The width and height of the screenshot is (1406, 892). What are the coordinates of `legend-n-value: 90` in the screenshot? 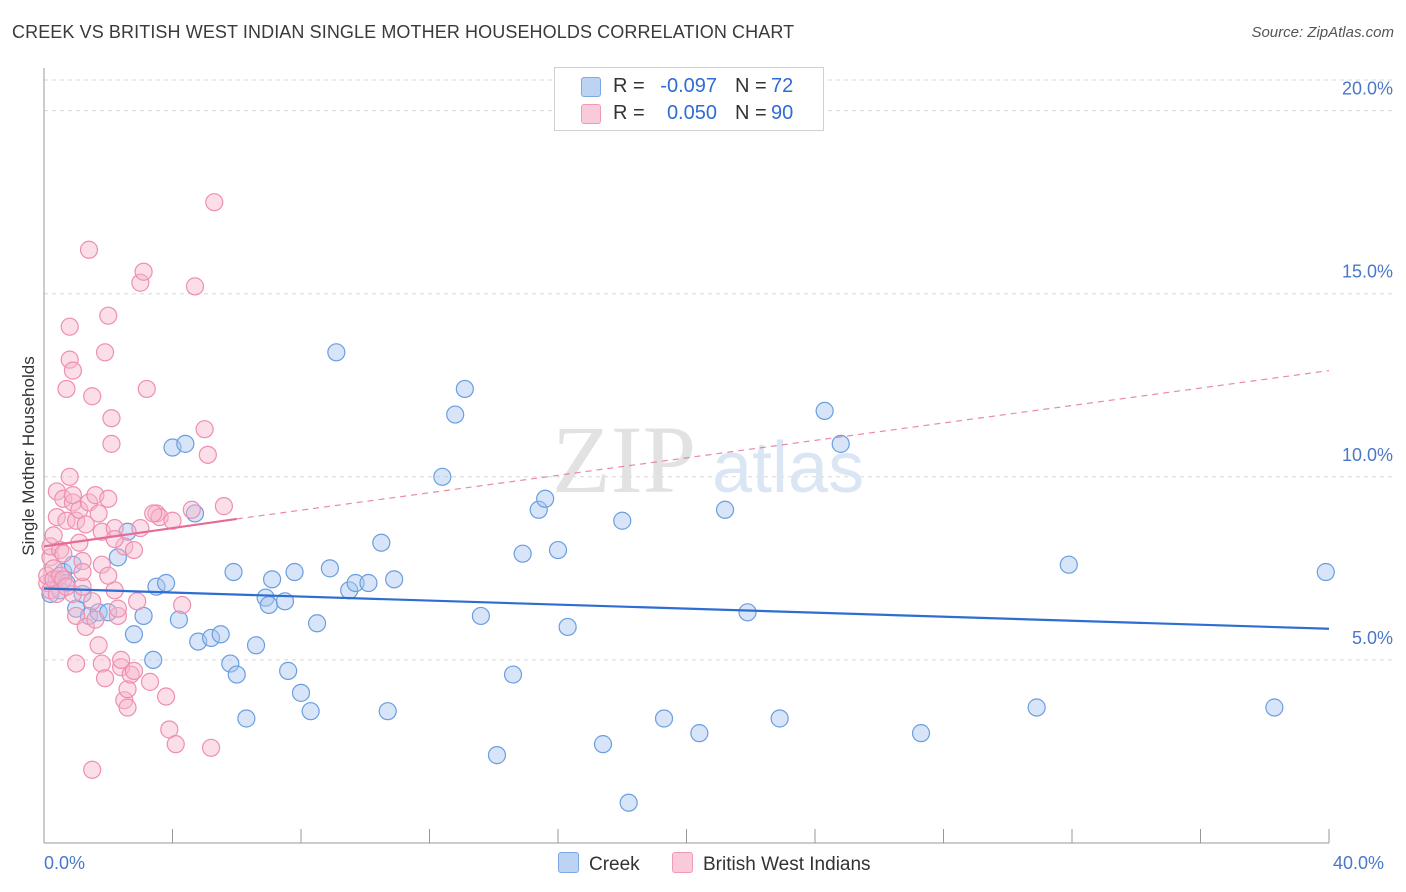 It's located at (782, 113).